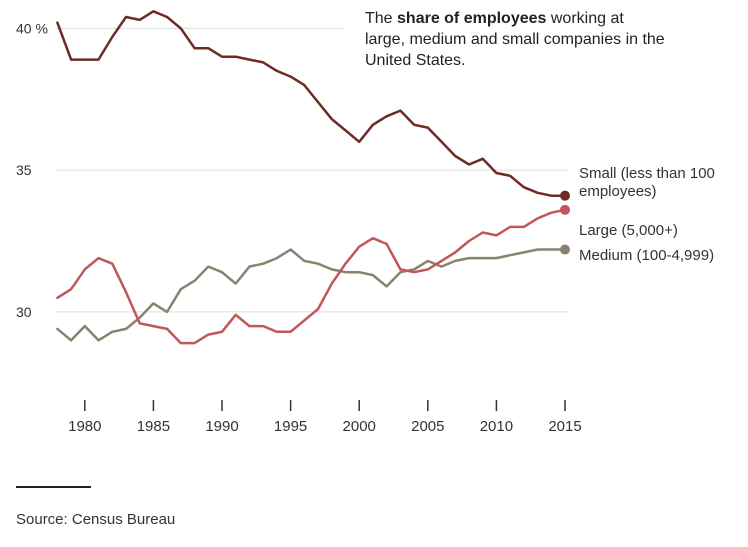 This screenshot has height=547, width=748. Describe the element at coordinates (24, 312) in the screenshot. I see `y-tick-label-30: 30` at that location.